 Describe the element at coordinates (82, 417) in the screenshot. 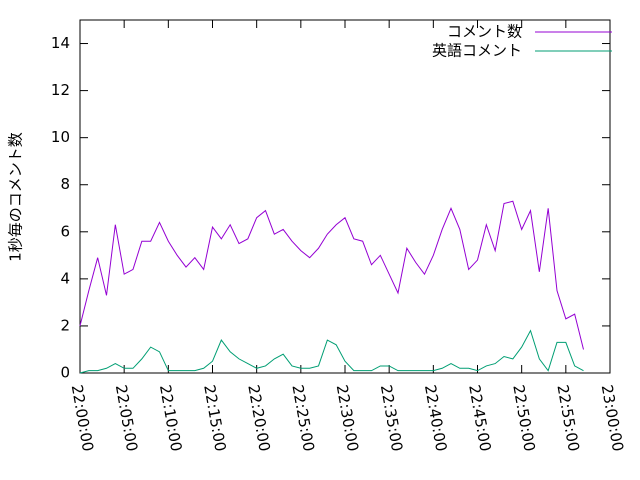

I see `x-tick-label: 22:00:00` at that location.